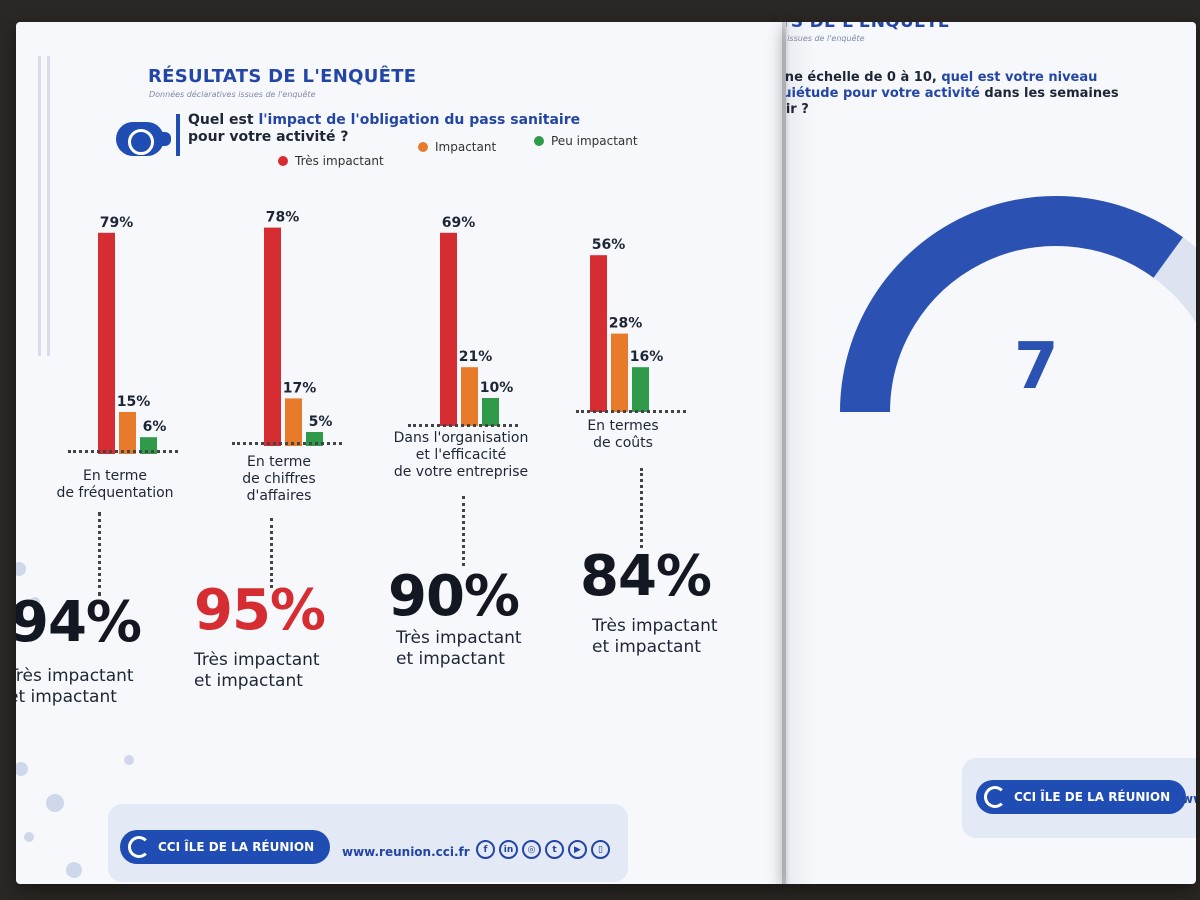 The image size is (1200, 900). Describe the element at coordinates (106, 343) in the screenshot. I see `bar-frequentation-tres-impactant` at that location.